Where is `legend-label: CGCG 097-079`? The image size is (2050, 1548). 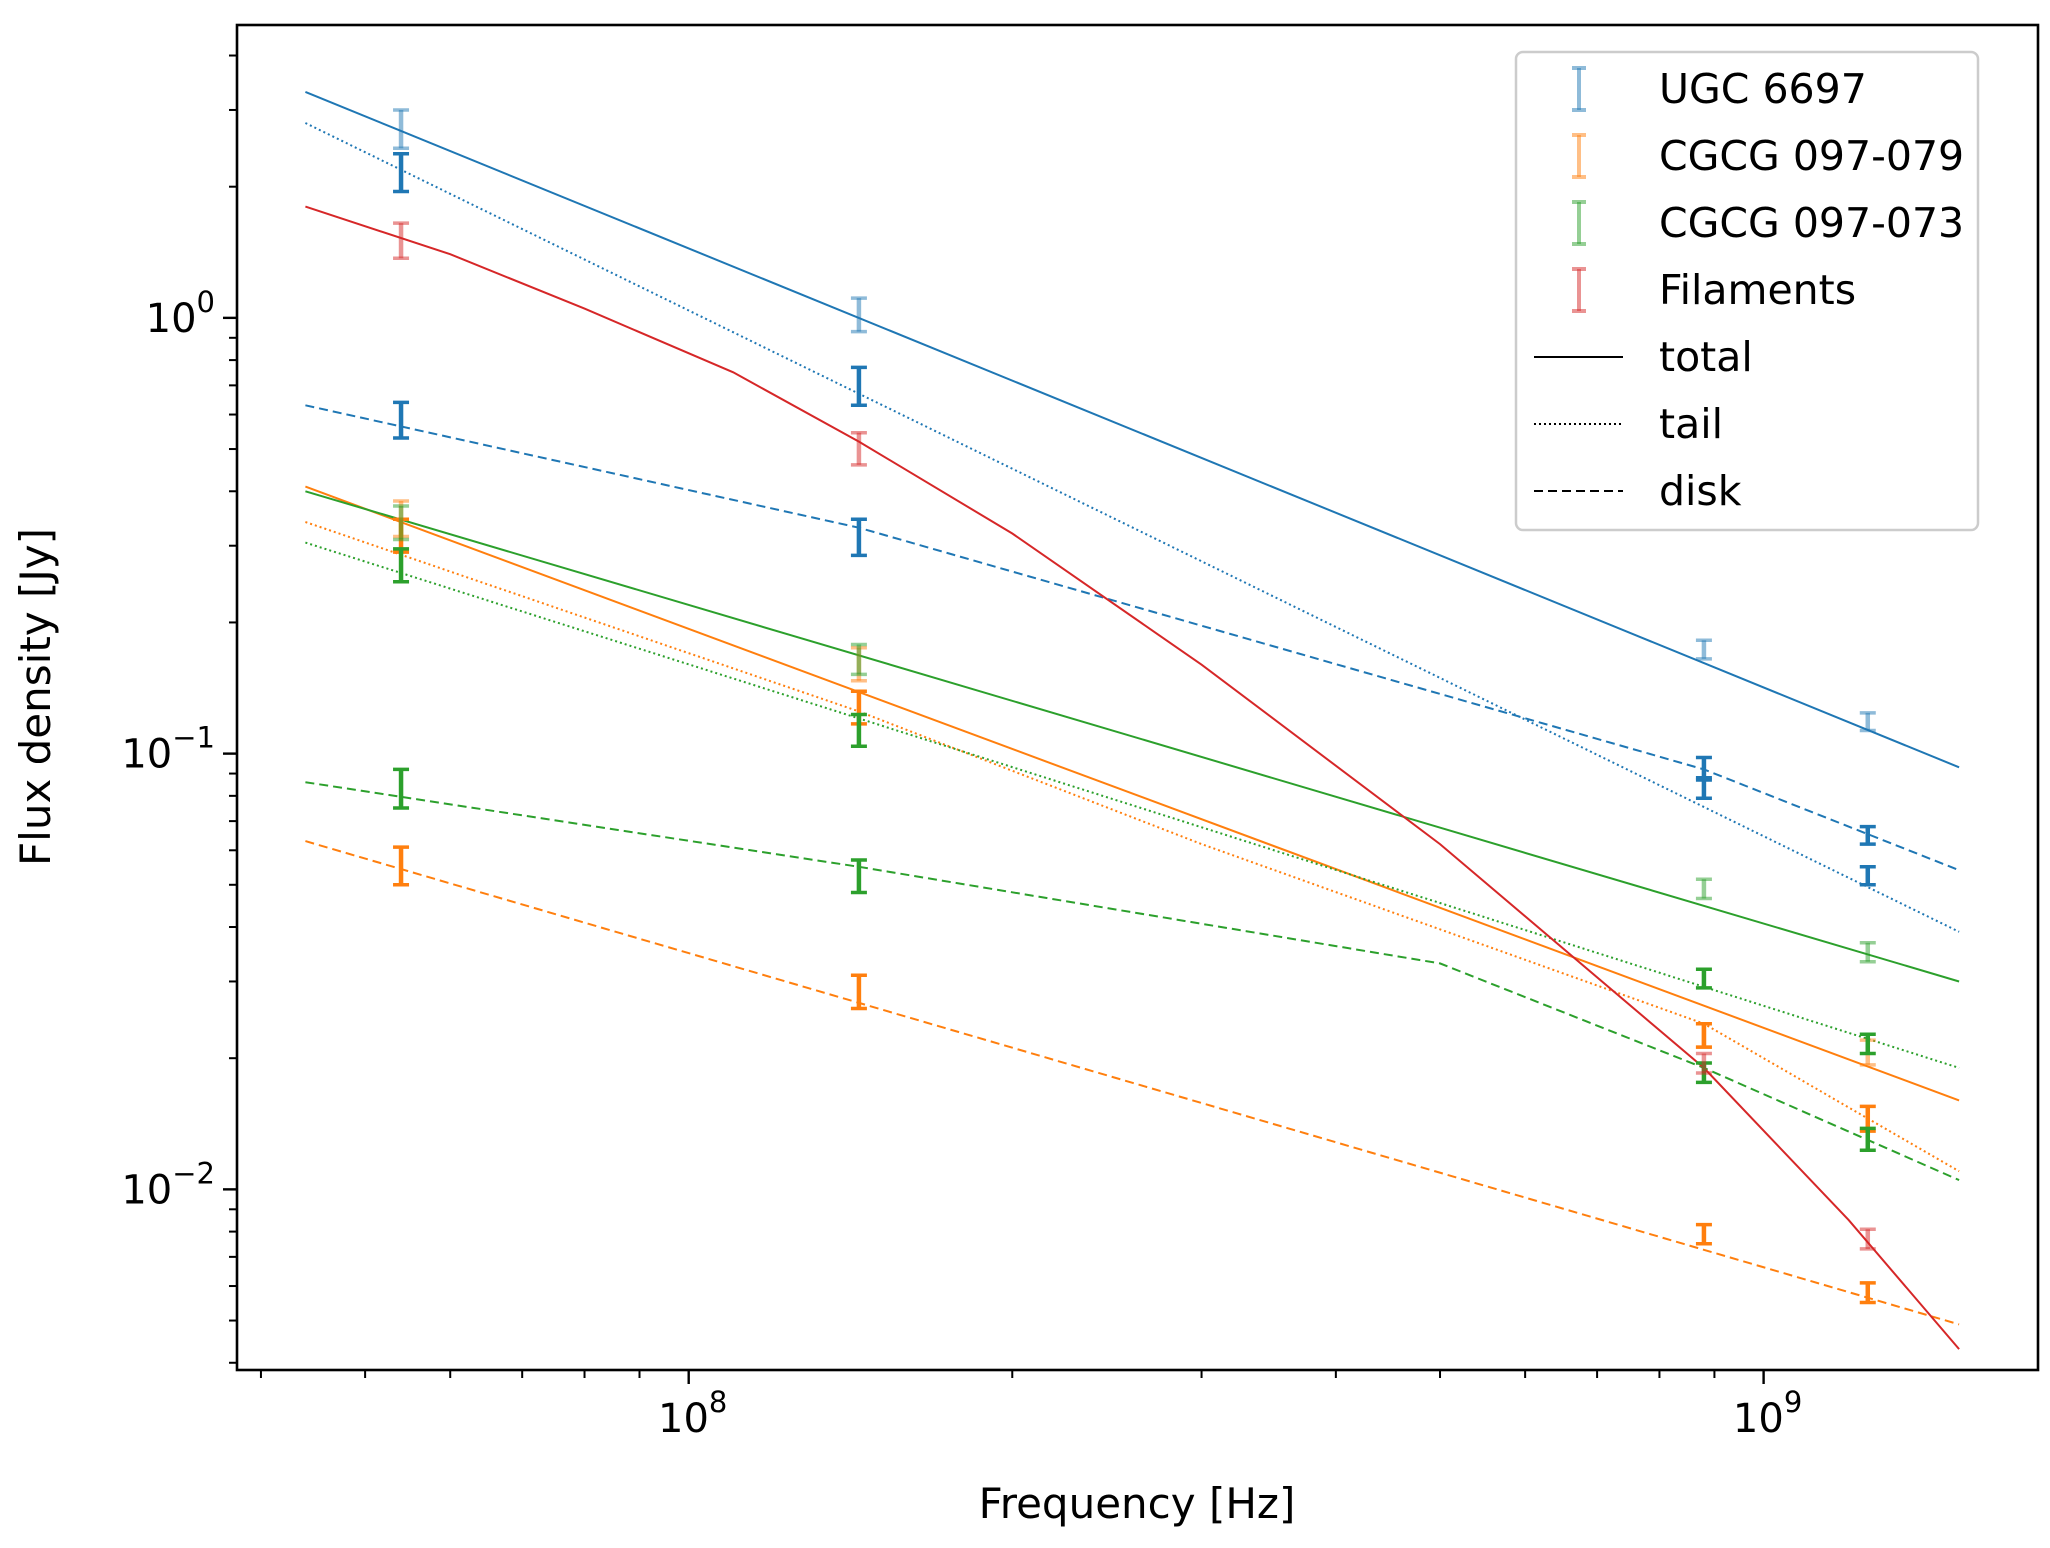
legend-label: CGCG 097-079 is located at coordinates (1811, 156).